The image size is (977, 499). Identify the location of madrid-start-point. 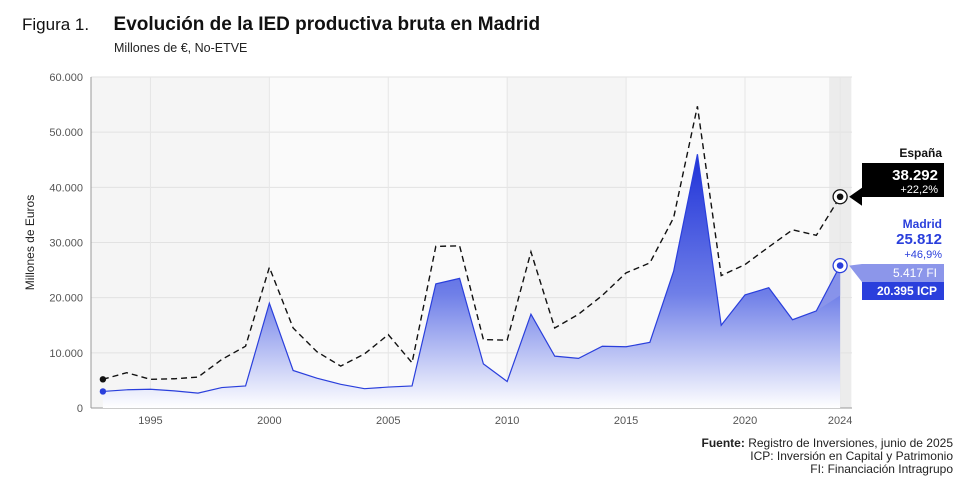
(103, 391).